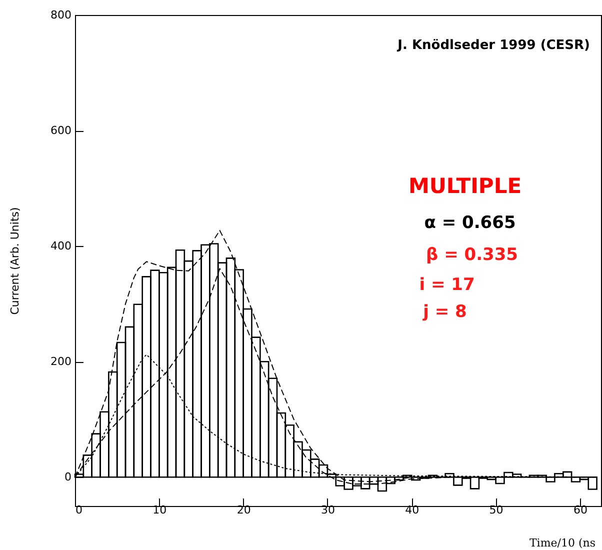 The height and width of the screenshot is (550, 602). What do you see at coordinates (444, 312) in the screenshot?
I see `annotation: j = 8` at bounding box center [444, 312].